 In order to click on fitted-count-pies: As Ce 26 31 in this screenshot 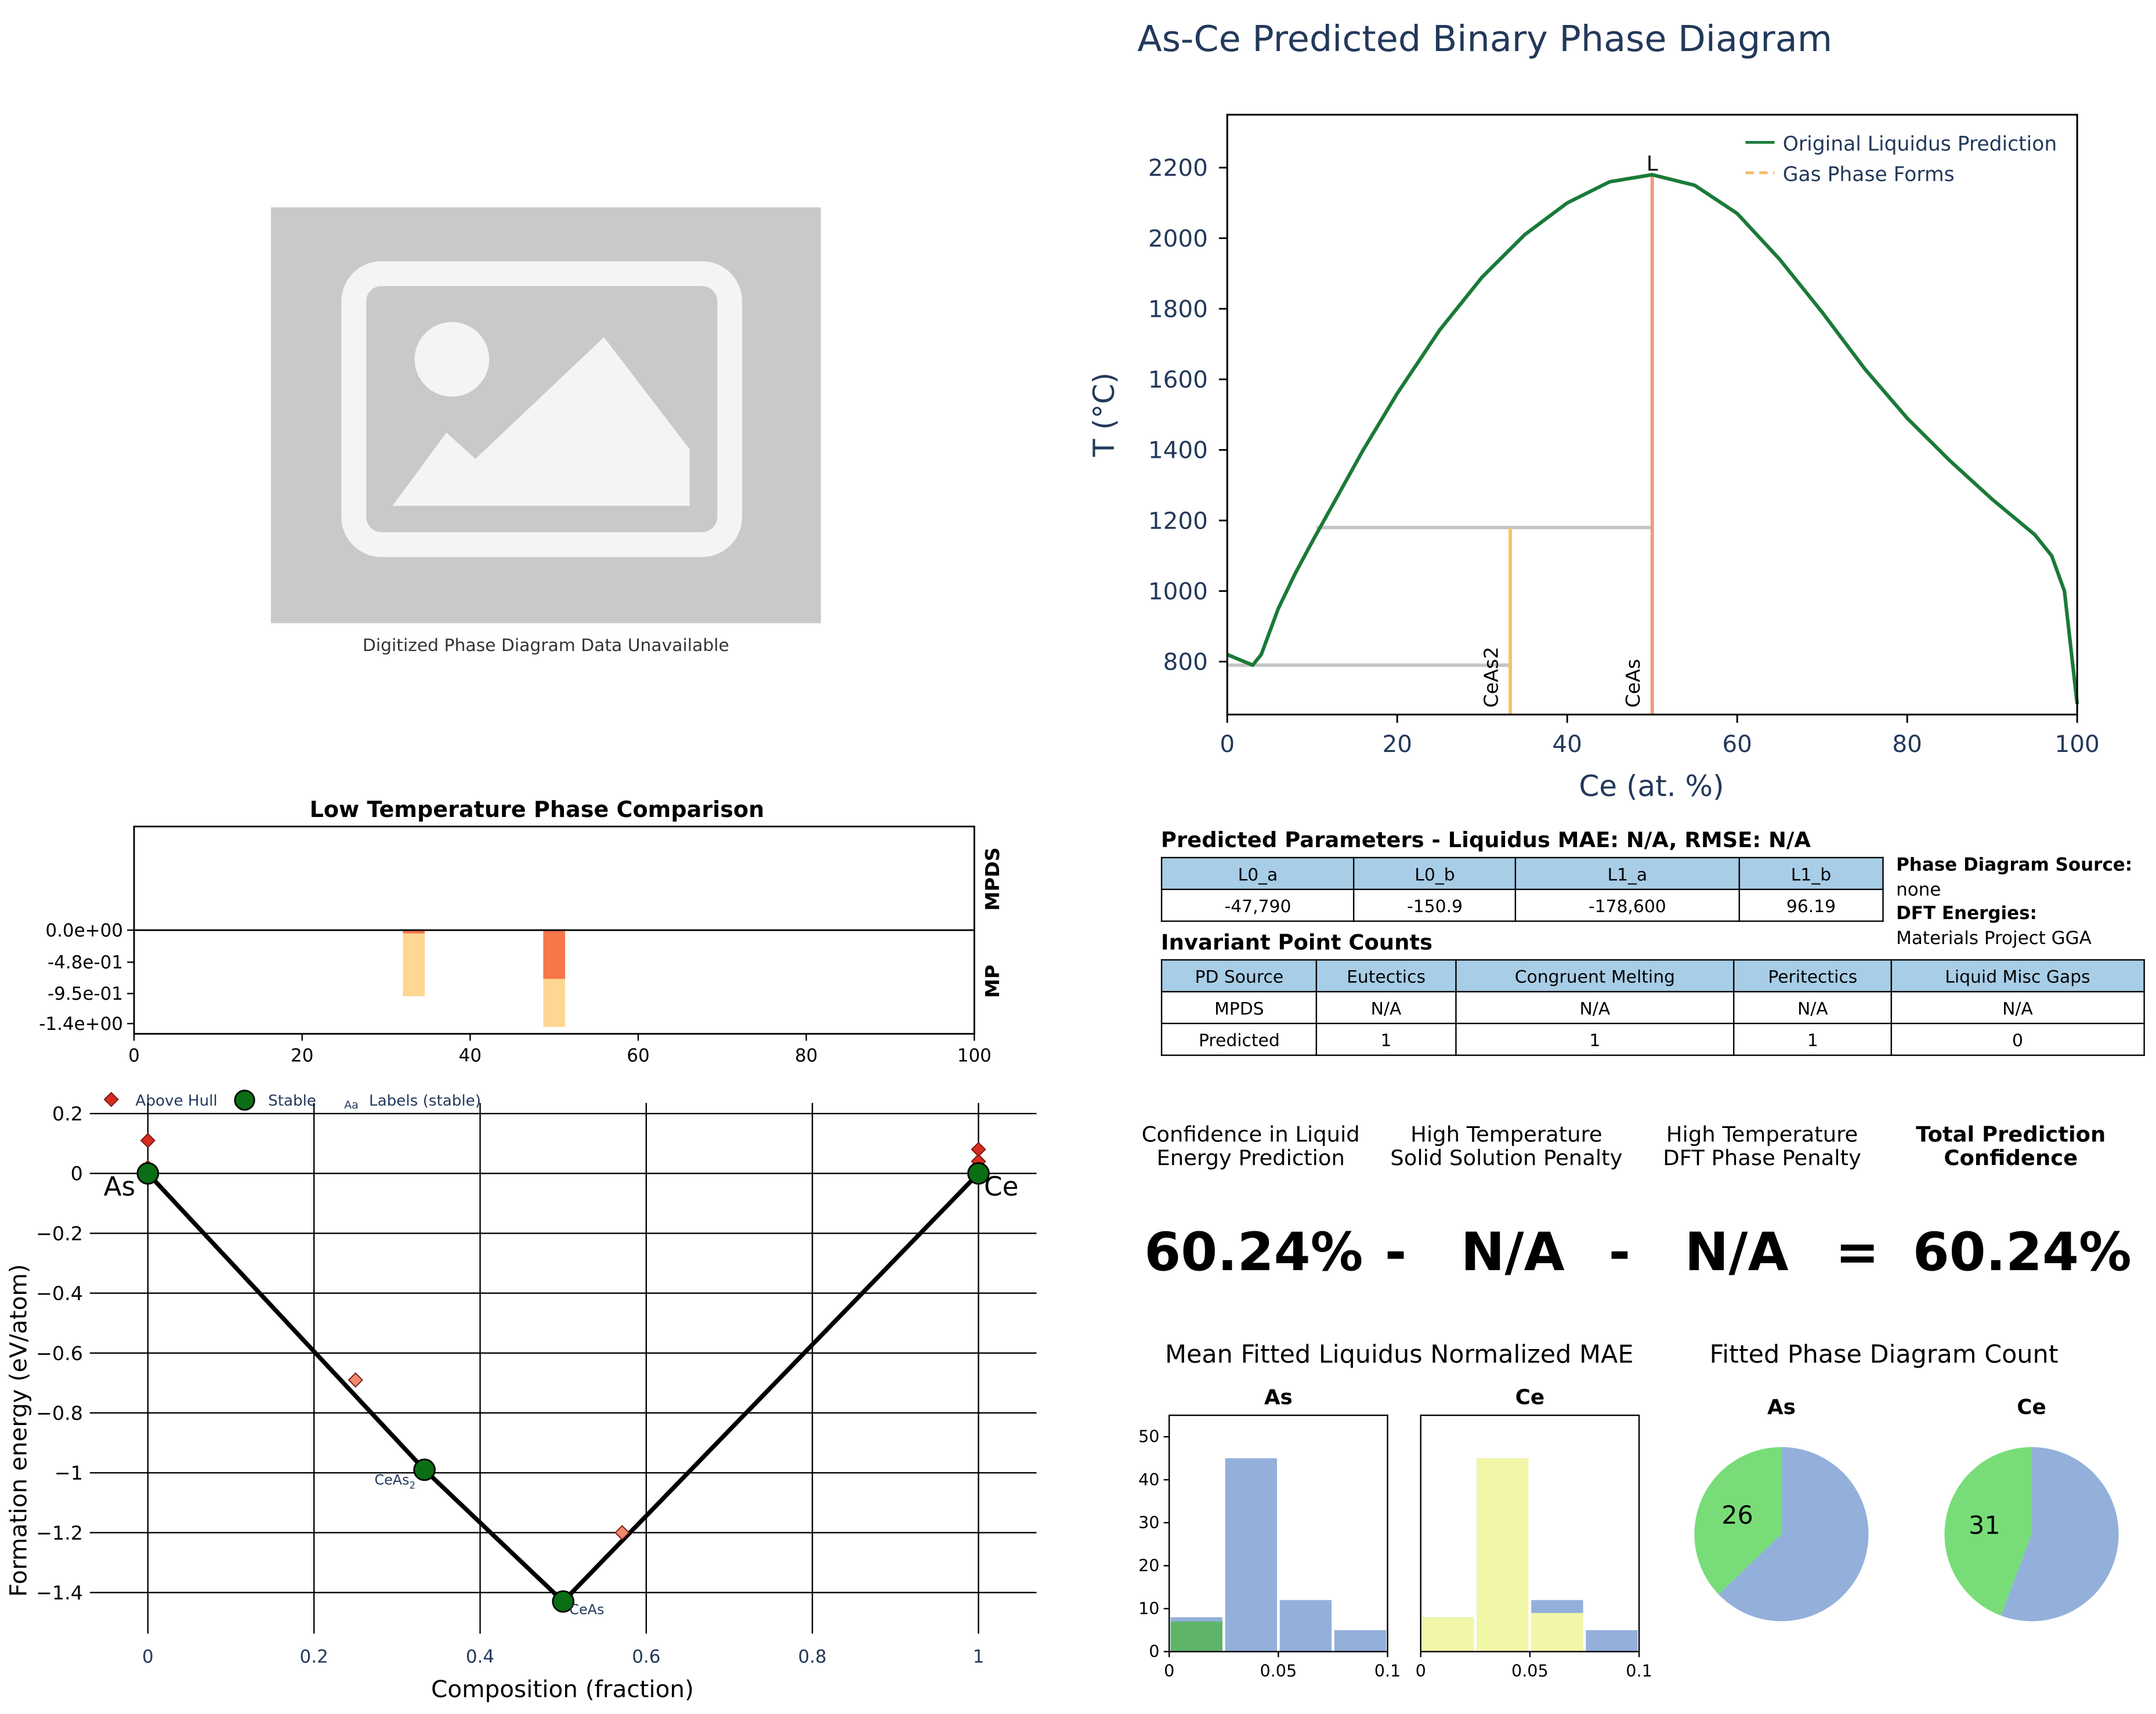, I will do `click(1906, 1509)`.